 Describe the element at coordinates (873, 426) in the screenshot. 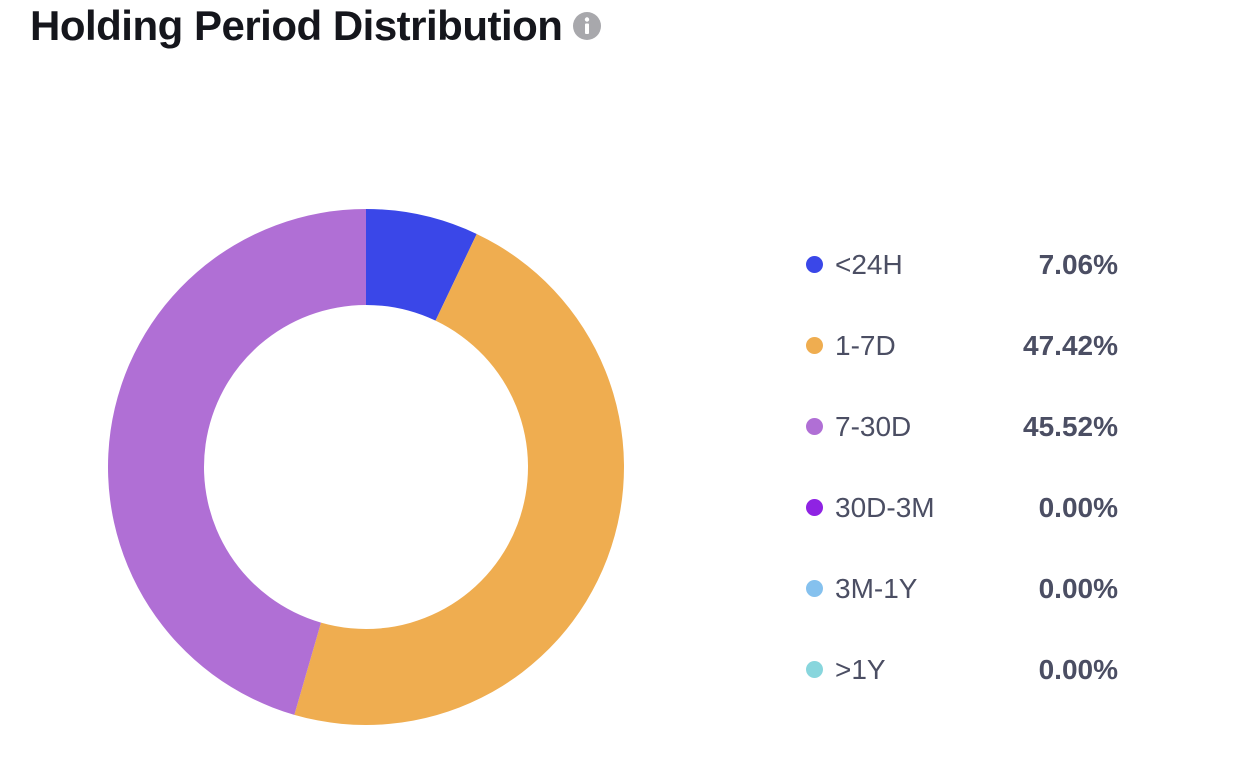

I see `legend-label: 7-30D` at that location.